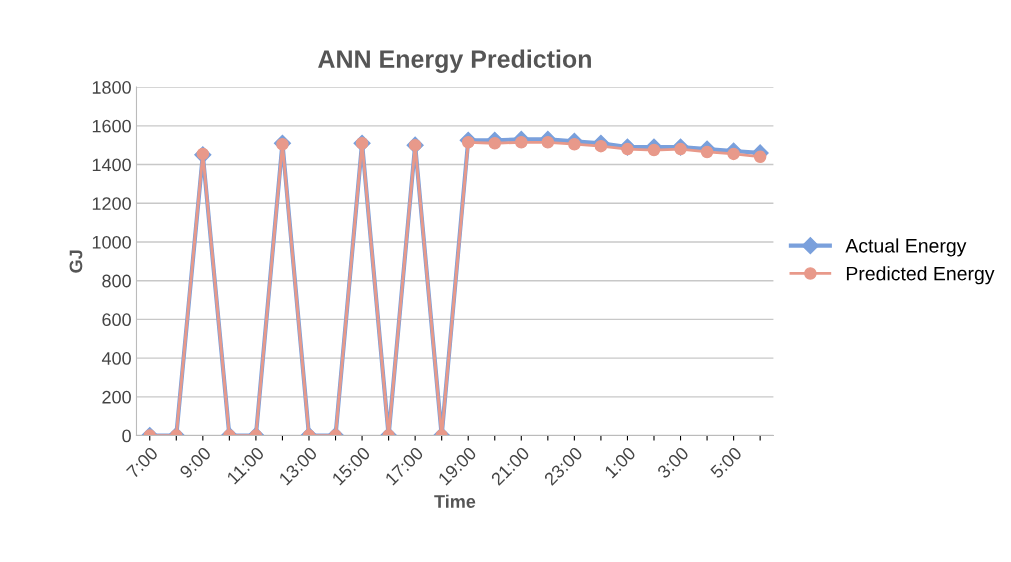 The width and height of the screenshot is (1011, 562). What do you see at coordinates (116, 281) in the screenshot?
I see `y-tick-label: 800` at bounding box center [116, 281].